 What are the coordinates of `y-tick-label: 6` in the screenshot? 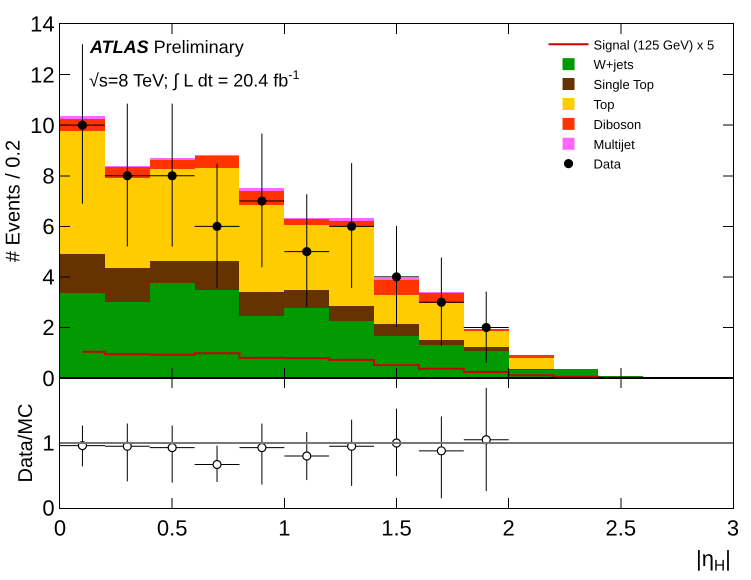 It's located at (48, 227).